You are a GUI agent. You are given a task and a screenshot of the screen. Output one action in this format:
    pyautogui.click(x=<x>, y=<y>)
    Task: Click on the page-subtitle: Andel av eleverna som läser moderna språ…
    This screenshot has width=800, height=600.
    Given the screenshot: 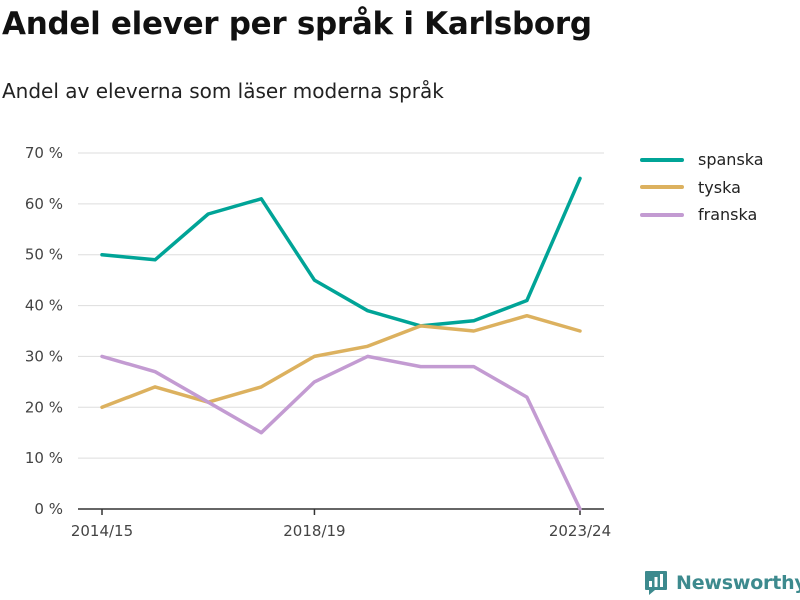 What is the action you would take?
    pyautogui.click(x=223, y=91)
    